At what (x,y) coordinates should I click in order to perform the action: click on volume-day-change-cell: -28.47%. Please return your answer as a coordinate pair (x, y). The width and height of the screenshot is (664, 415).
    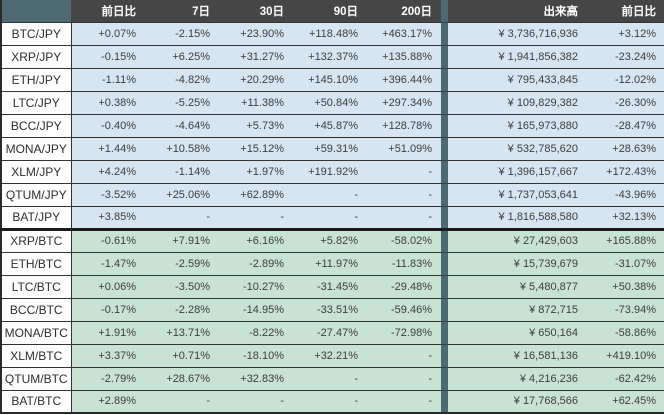
    Looking at the image, I should click on (625, 125).